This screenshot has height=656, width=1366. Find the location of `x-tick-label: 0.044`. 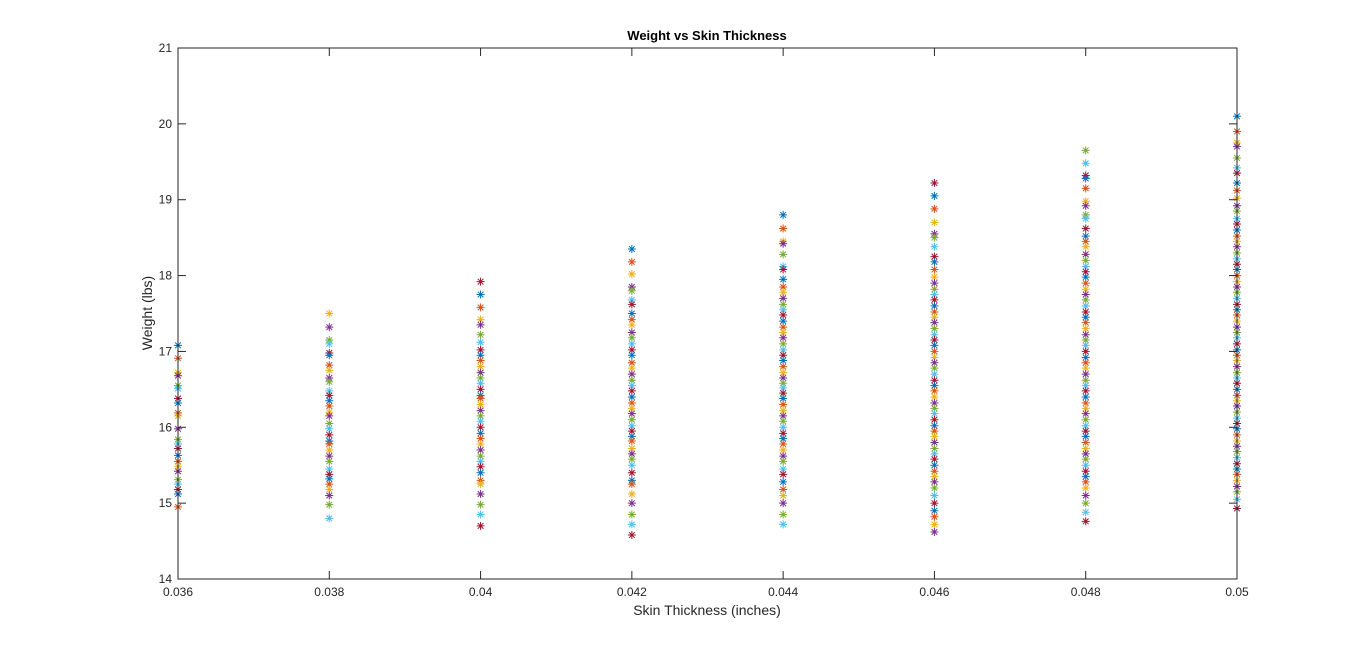

x-tick-label: 0.044 is located at coordinates (783, 592).